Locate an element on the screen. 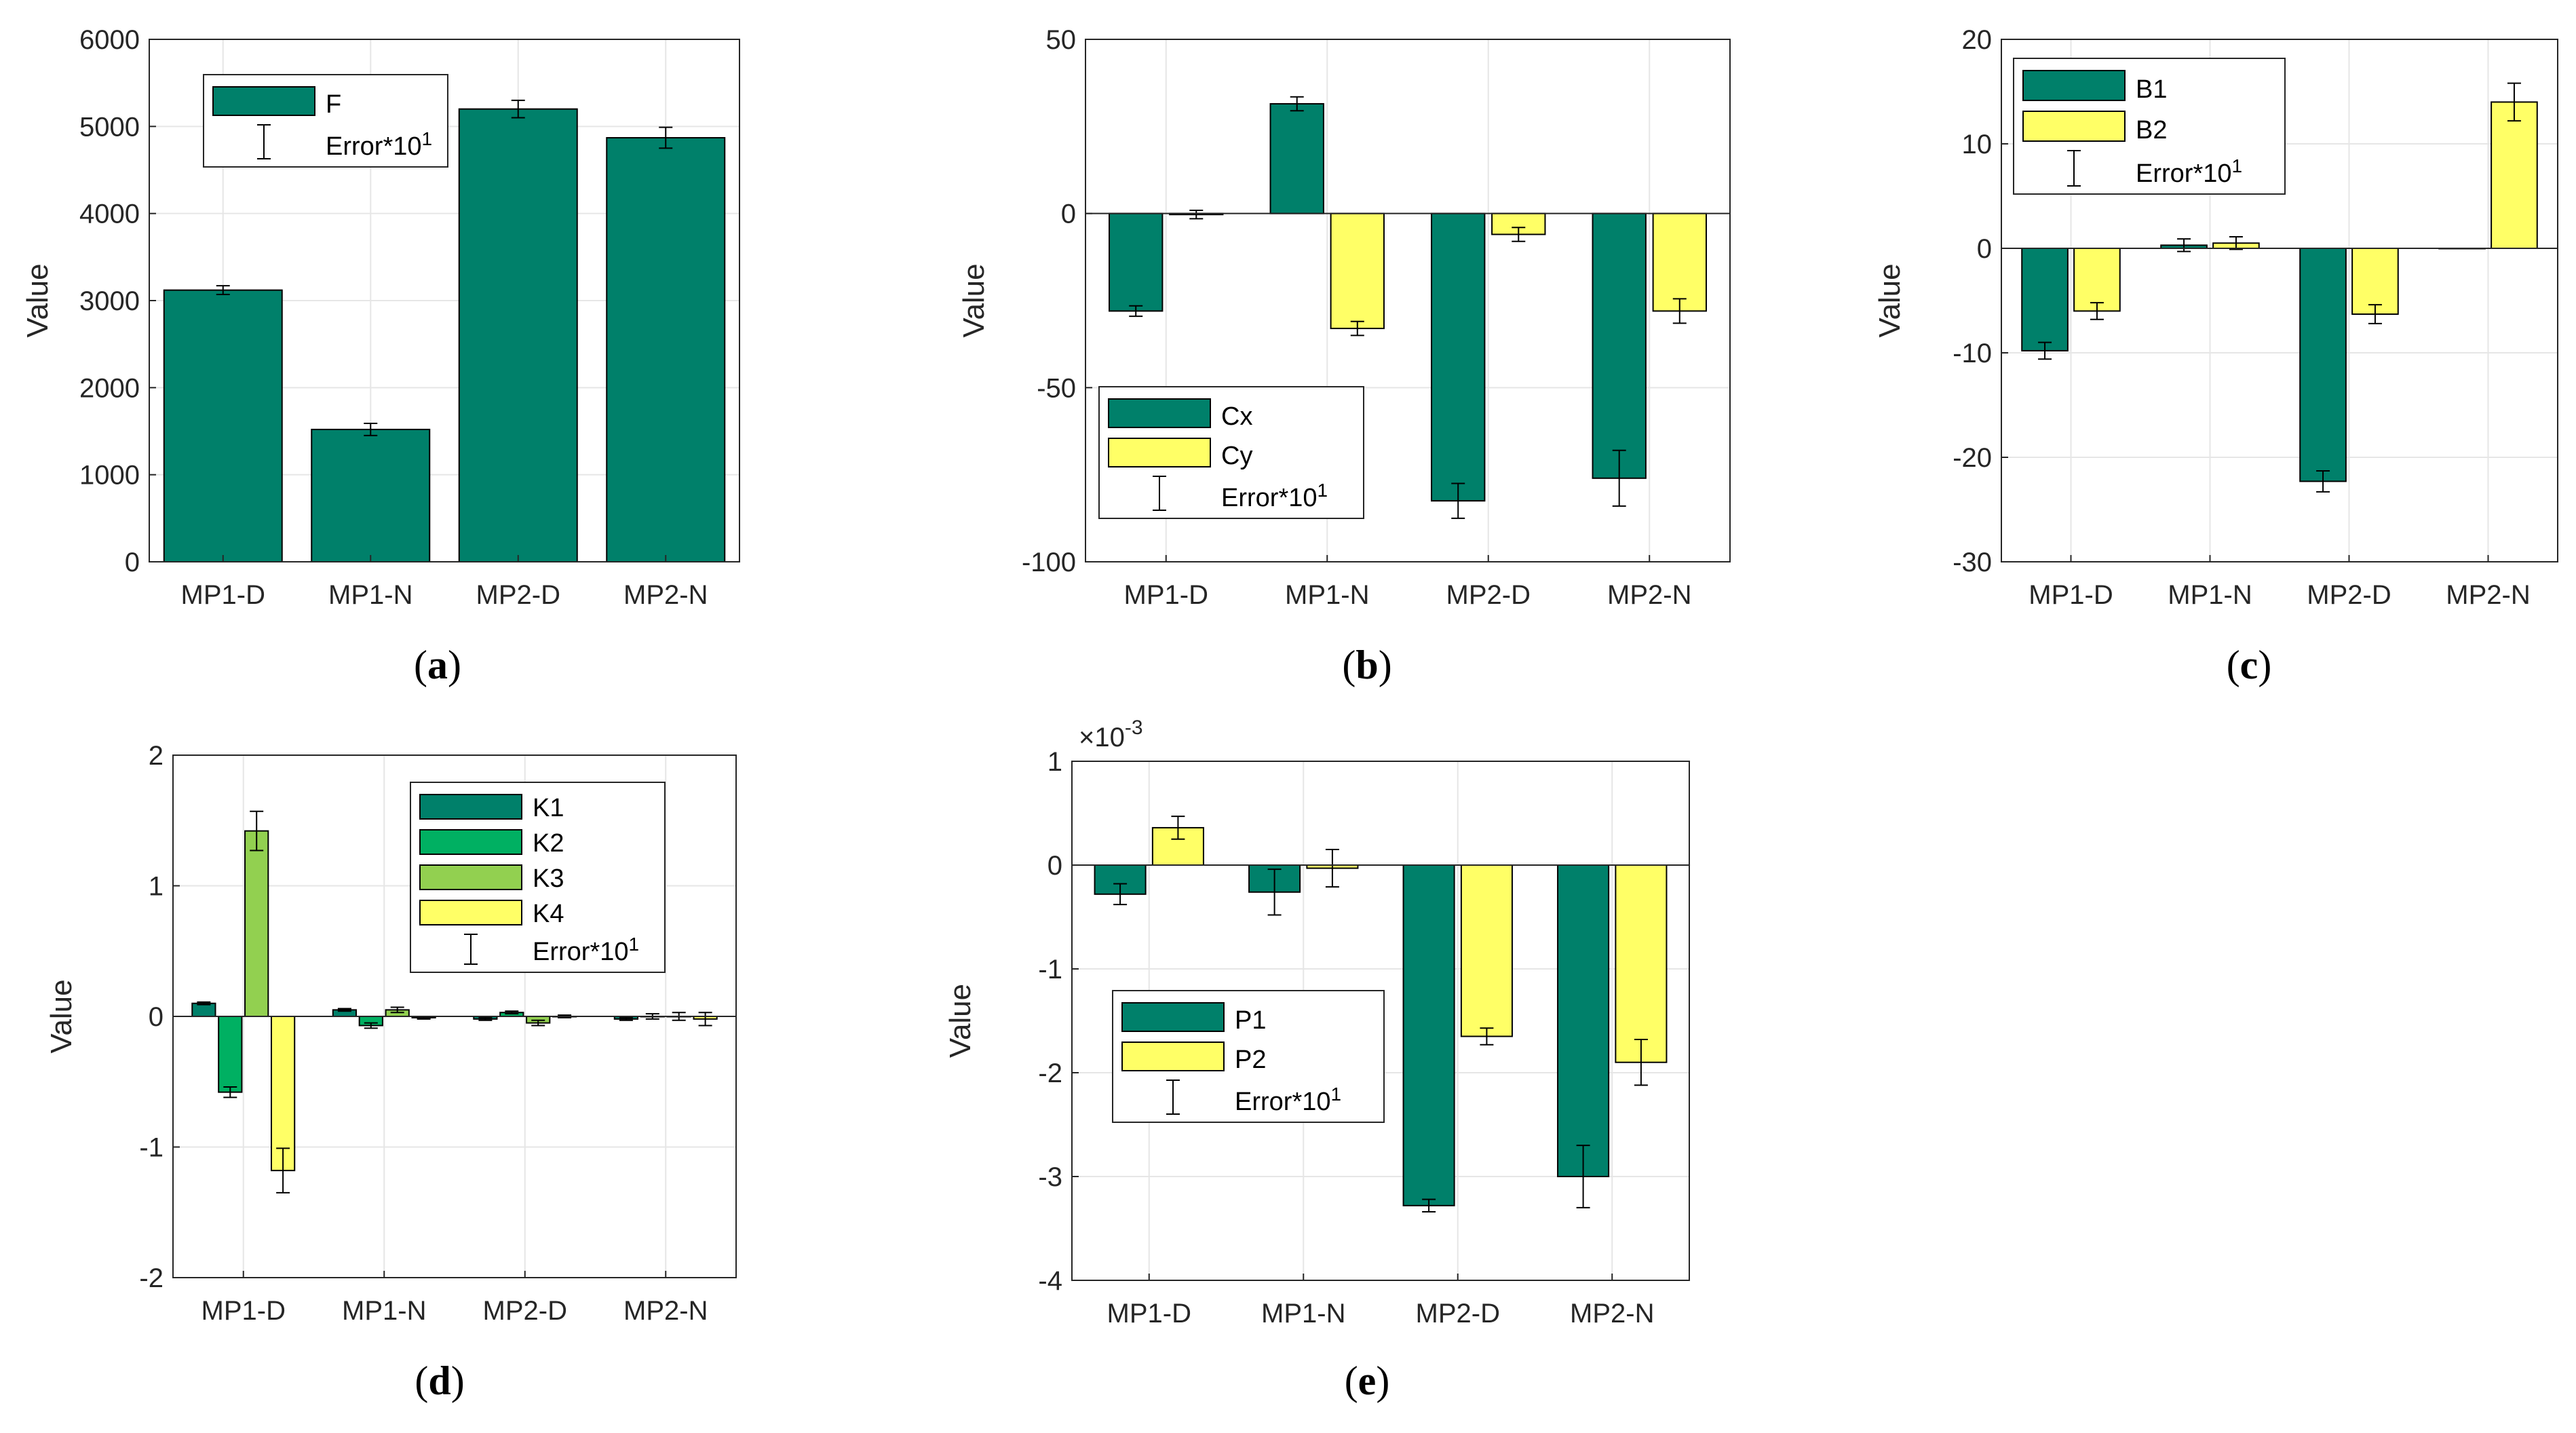  y-tick-label: 3000 is located at coordinates (109, 301).